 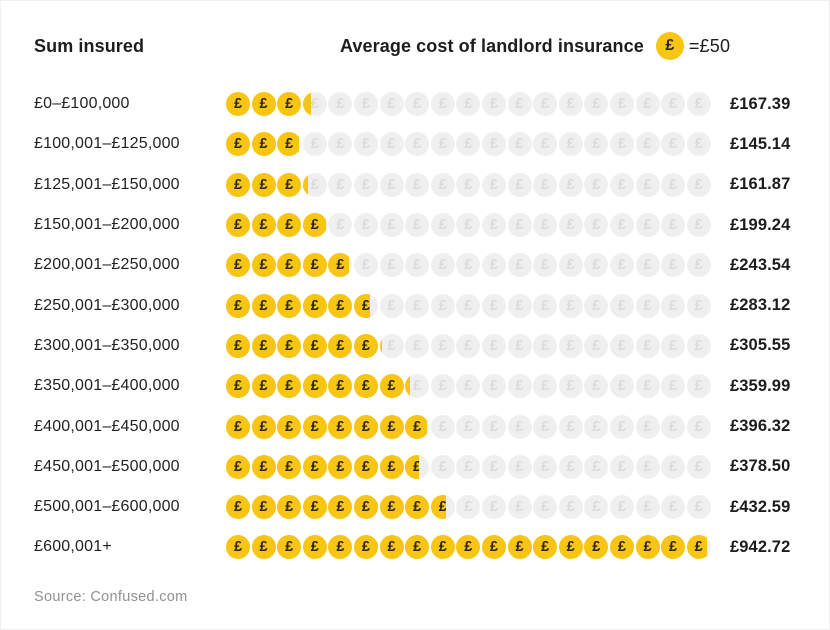 What do you see at coordinates (107, 144) in the screenshot?
I see `row-label: £100,001–£125,000` at bounding box center [107, 144].